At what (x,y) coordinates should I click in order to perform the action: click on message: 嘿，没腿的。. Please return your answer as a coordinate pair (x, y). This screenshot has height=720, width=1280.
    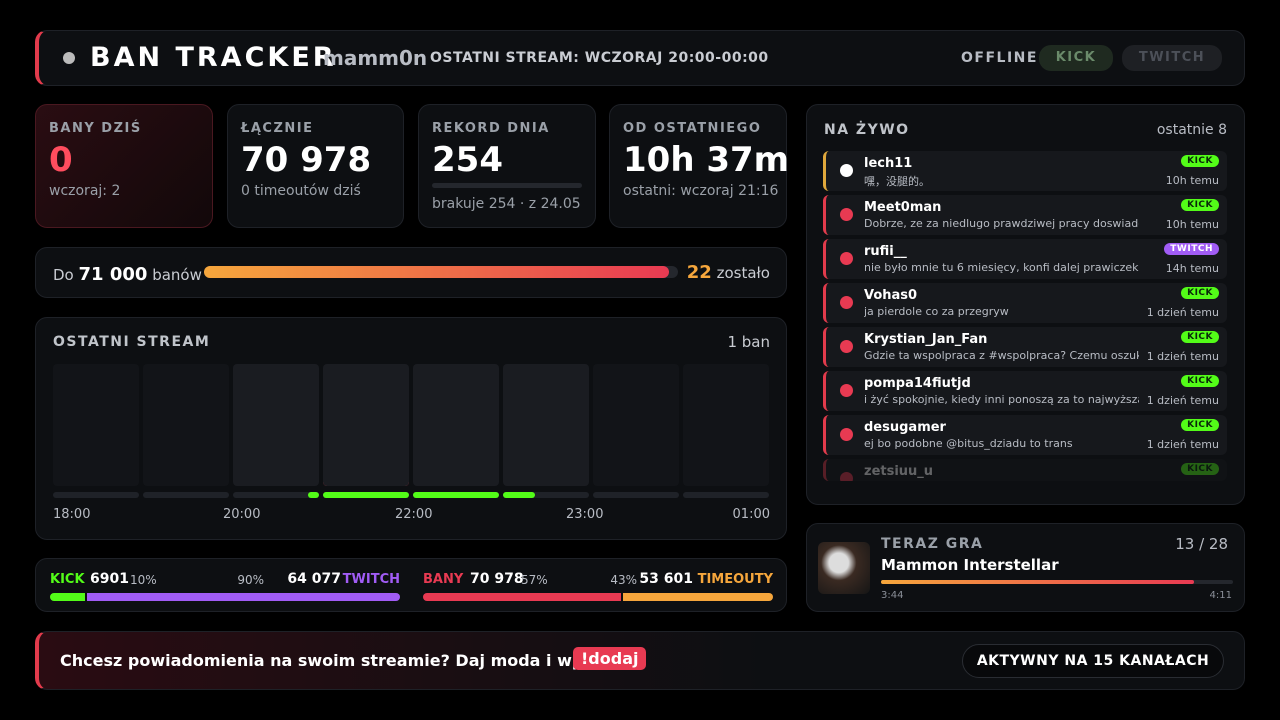
    Looking at the image, I should click on (897, 181).